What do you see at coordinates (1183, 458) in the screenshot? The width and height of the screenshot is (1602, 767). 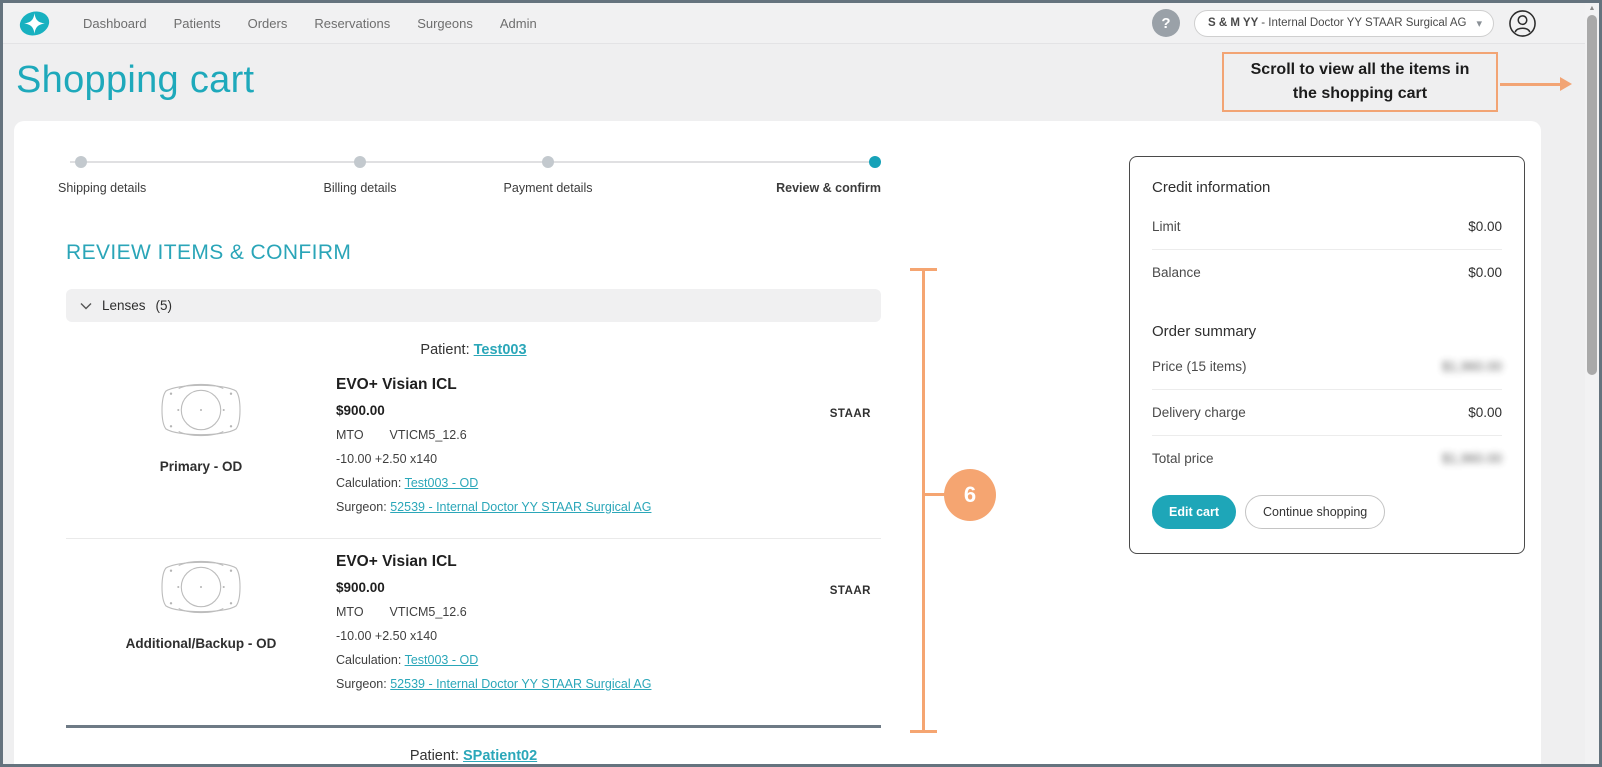 I see `total-label: Total price` at bounding box center [1183, 458].